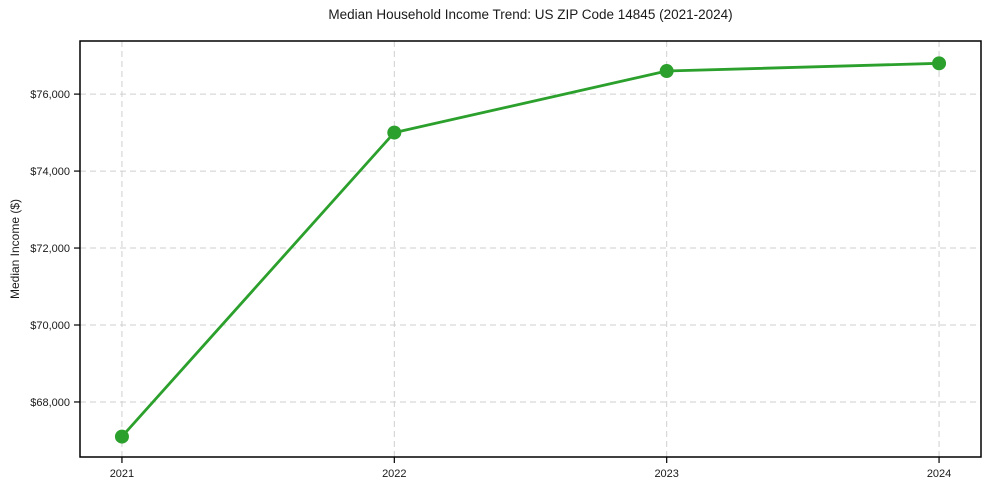 Image resolution: width=989 pixels, height=490 pixels. I want to click on data-point-2021, so click(121, 436).